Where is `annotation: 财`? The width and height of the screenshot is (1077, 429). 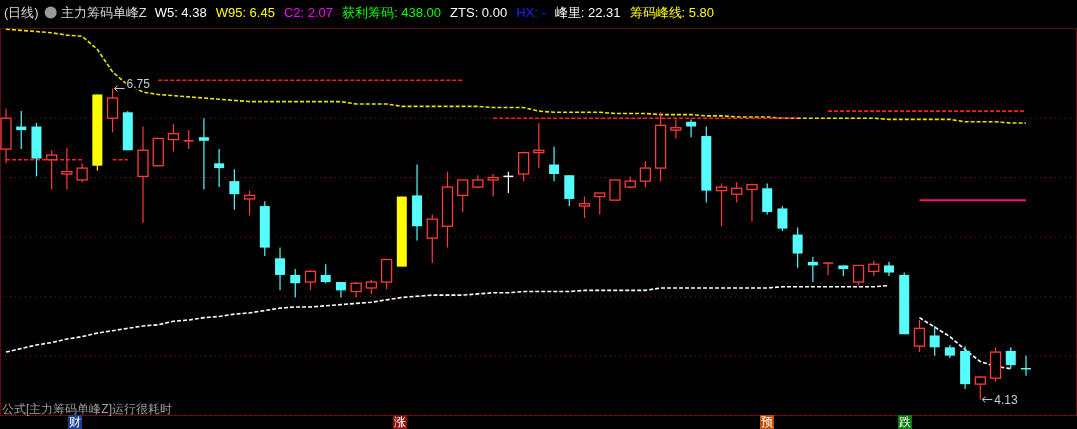 annotation: 财 is located at coordinates (75, 422).